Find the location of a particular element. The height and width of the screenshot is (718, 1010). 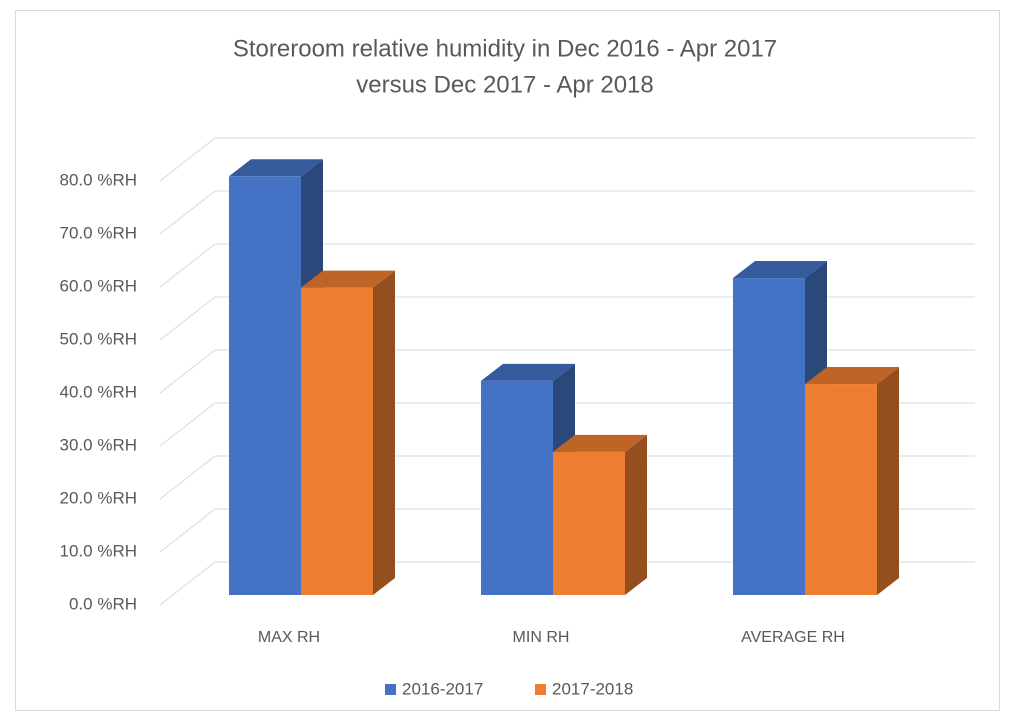

y-tick-label: 70.0 %RH is located at coordinates (98, 232).